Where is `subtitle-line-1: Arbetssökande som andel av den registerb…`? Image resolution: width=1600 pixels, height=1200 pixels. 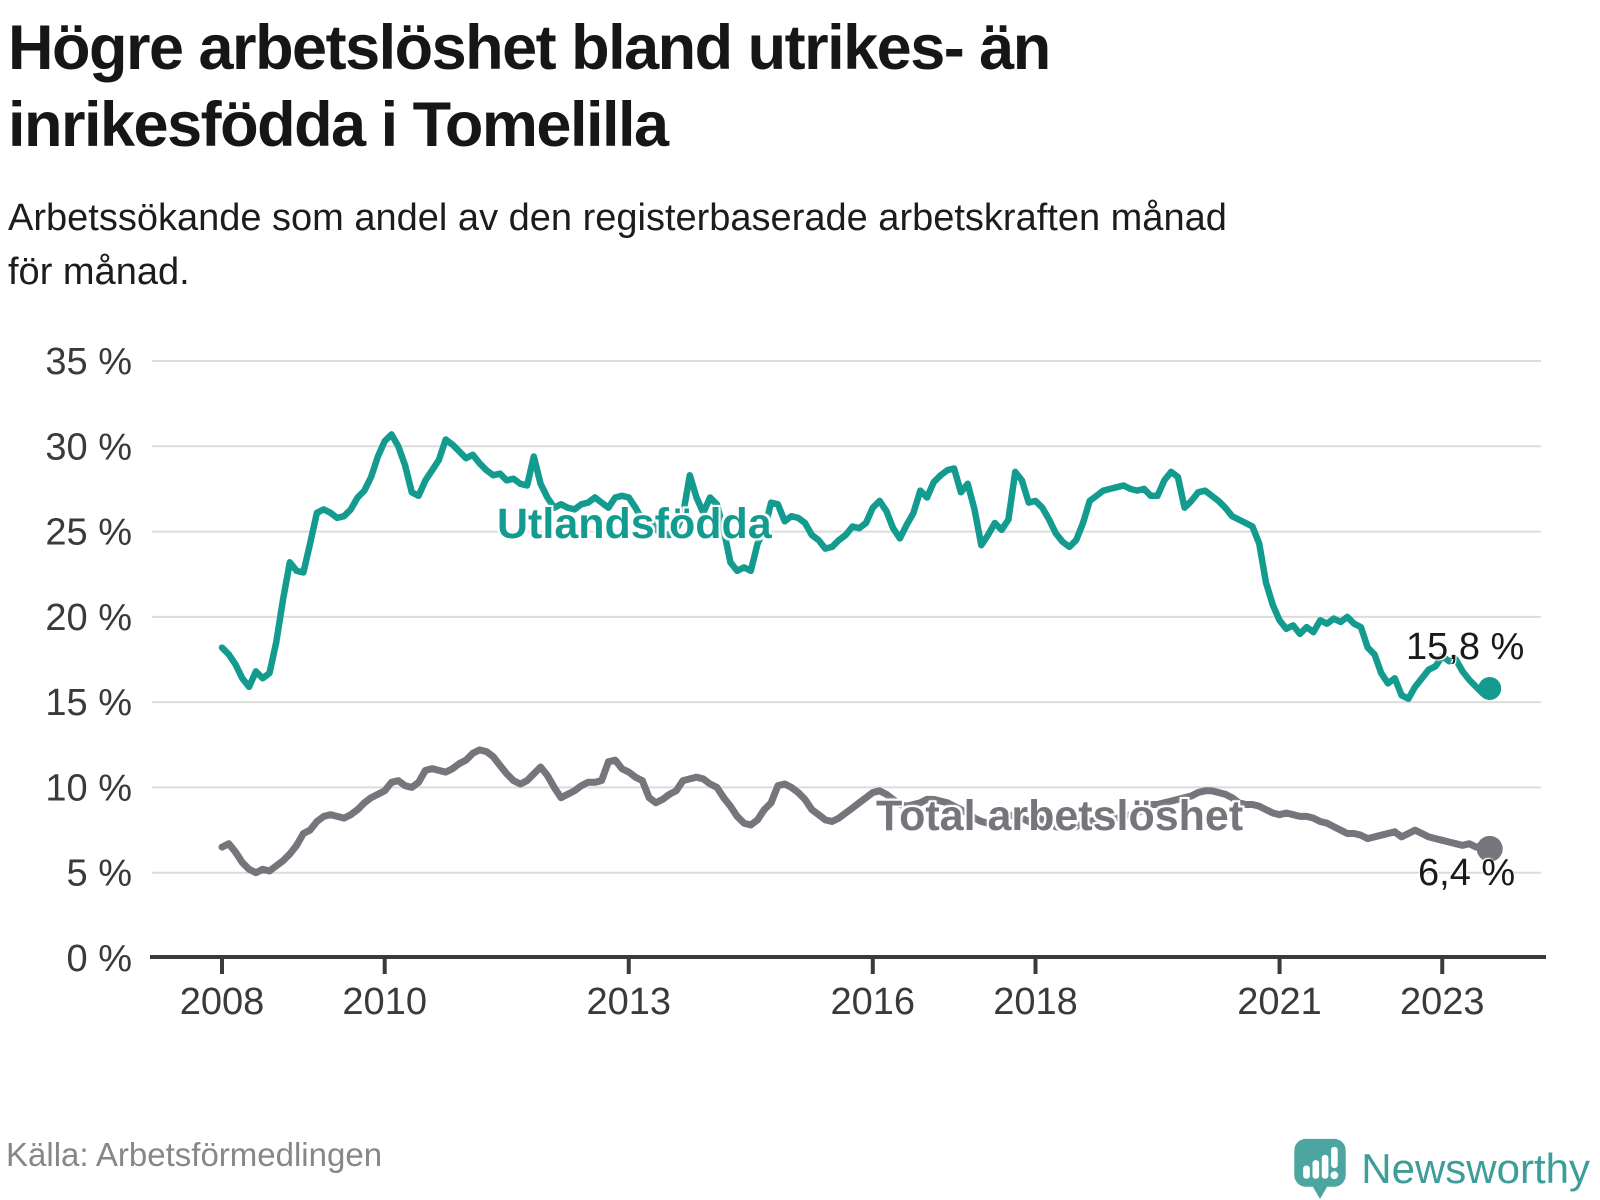
subtitle-line-1: Arbetssökande som andel av den registerb… is located at coordinates (617, 218).